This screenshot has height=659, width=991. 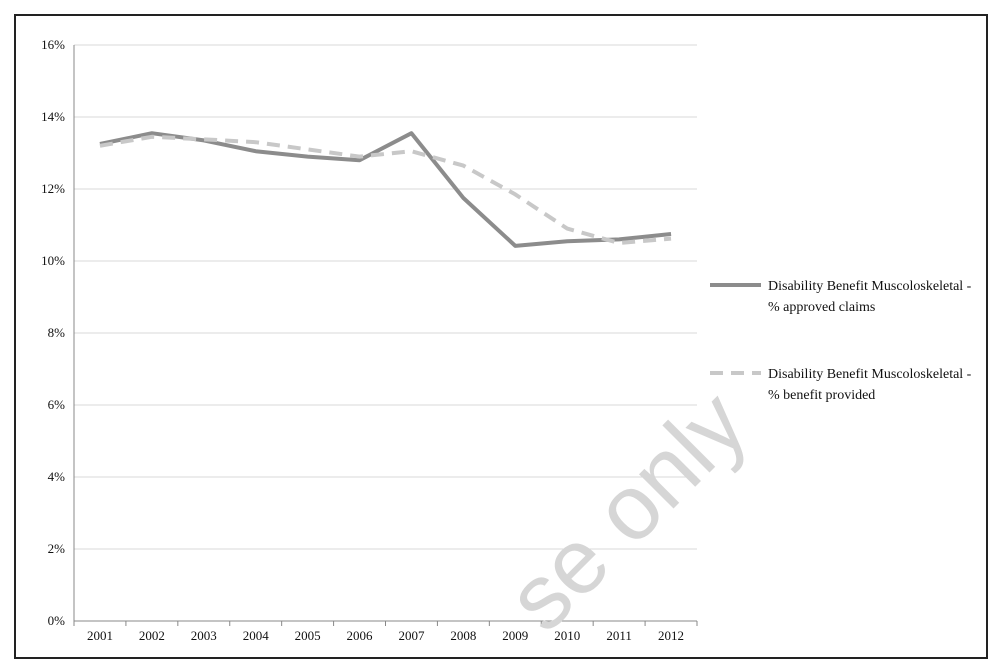 I want to click on x-tick-label: 2001, so click(x=100, y=635).